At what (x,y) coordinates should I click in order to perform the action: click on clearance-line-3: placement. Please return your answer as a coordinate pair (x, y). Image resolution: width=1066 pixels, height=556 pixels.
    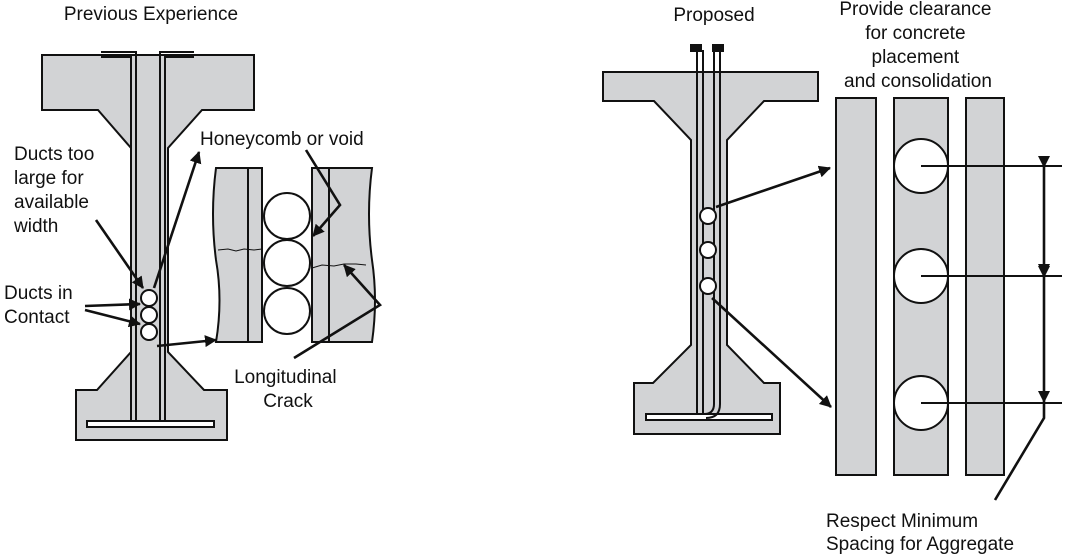
    Looking at the image, I should click on (916, 57).